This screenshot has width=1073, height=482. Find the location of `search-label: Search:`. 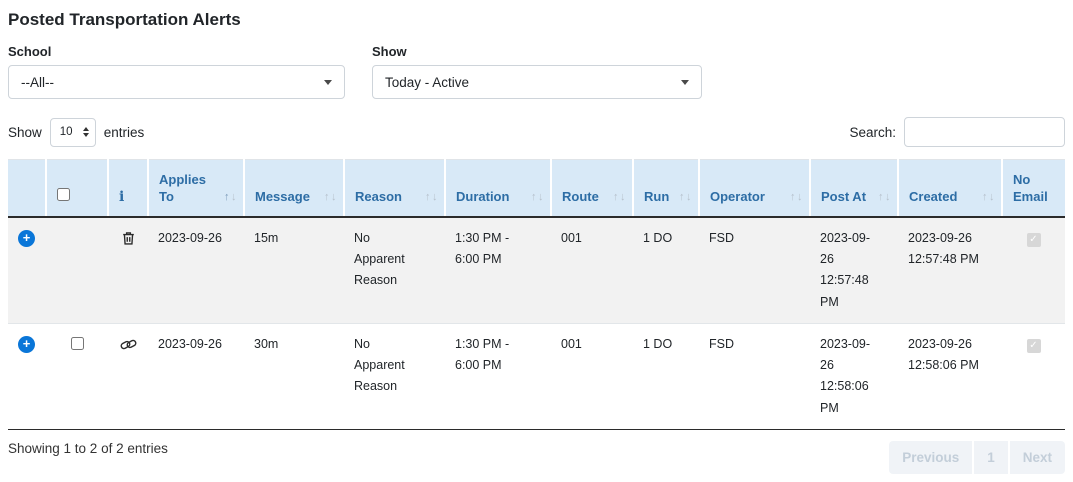

search-label: Search: is located at coordinates (872, 132).